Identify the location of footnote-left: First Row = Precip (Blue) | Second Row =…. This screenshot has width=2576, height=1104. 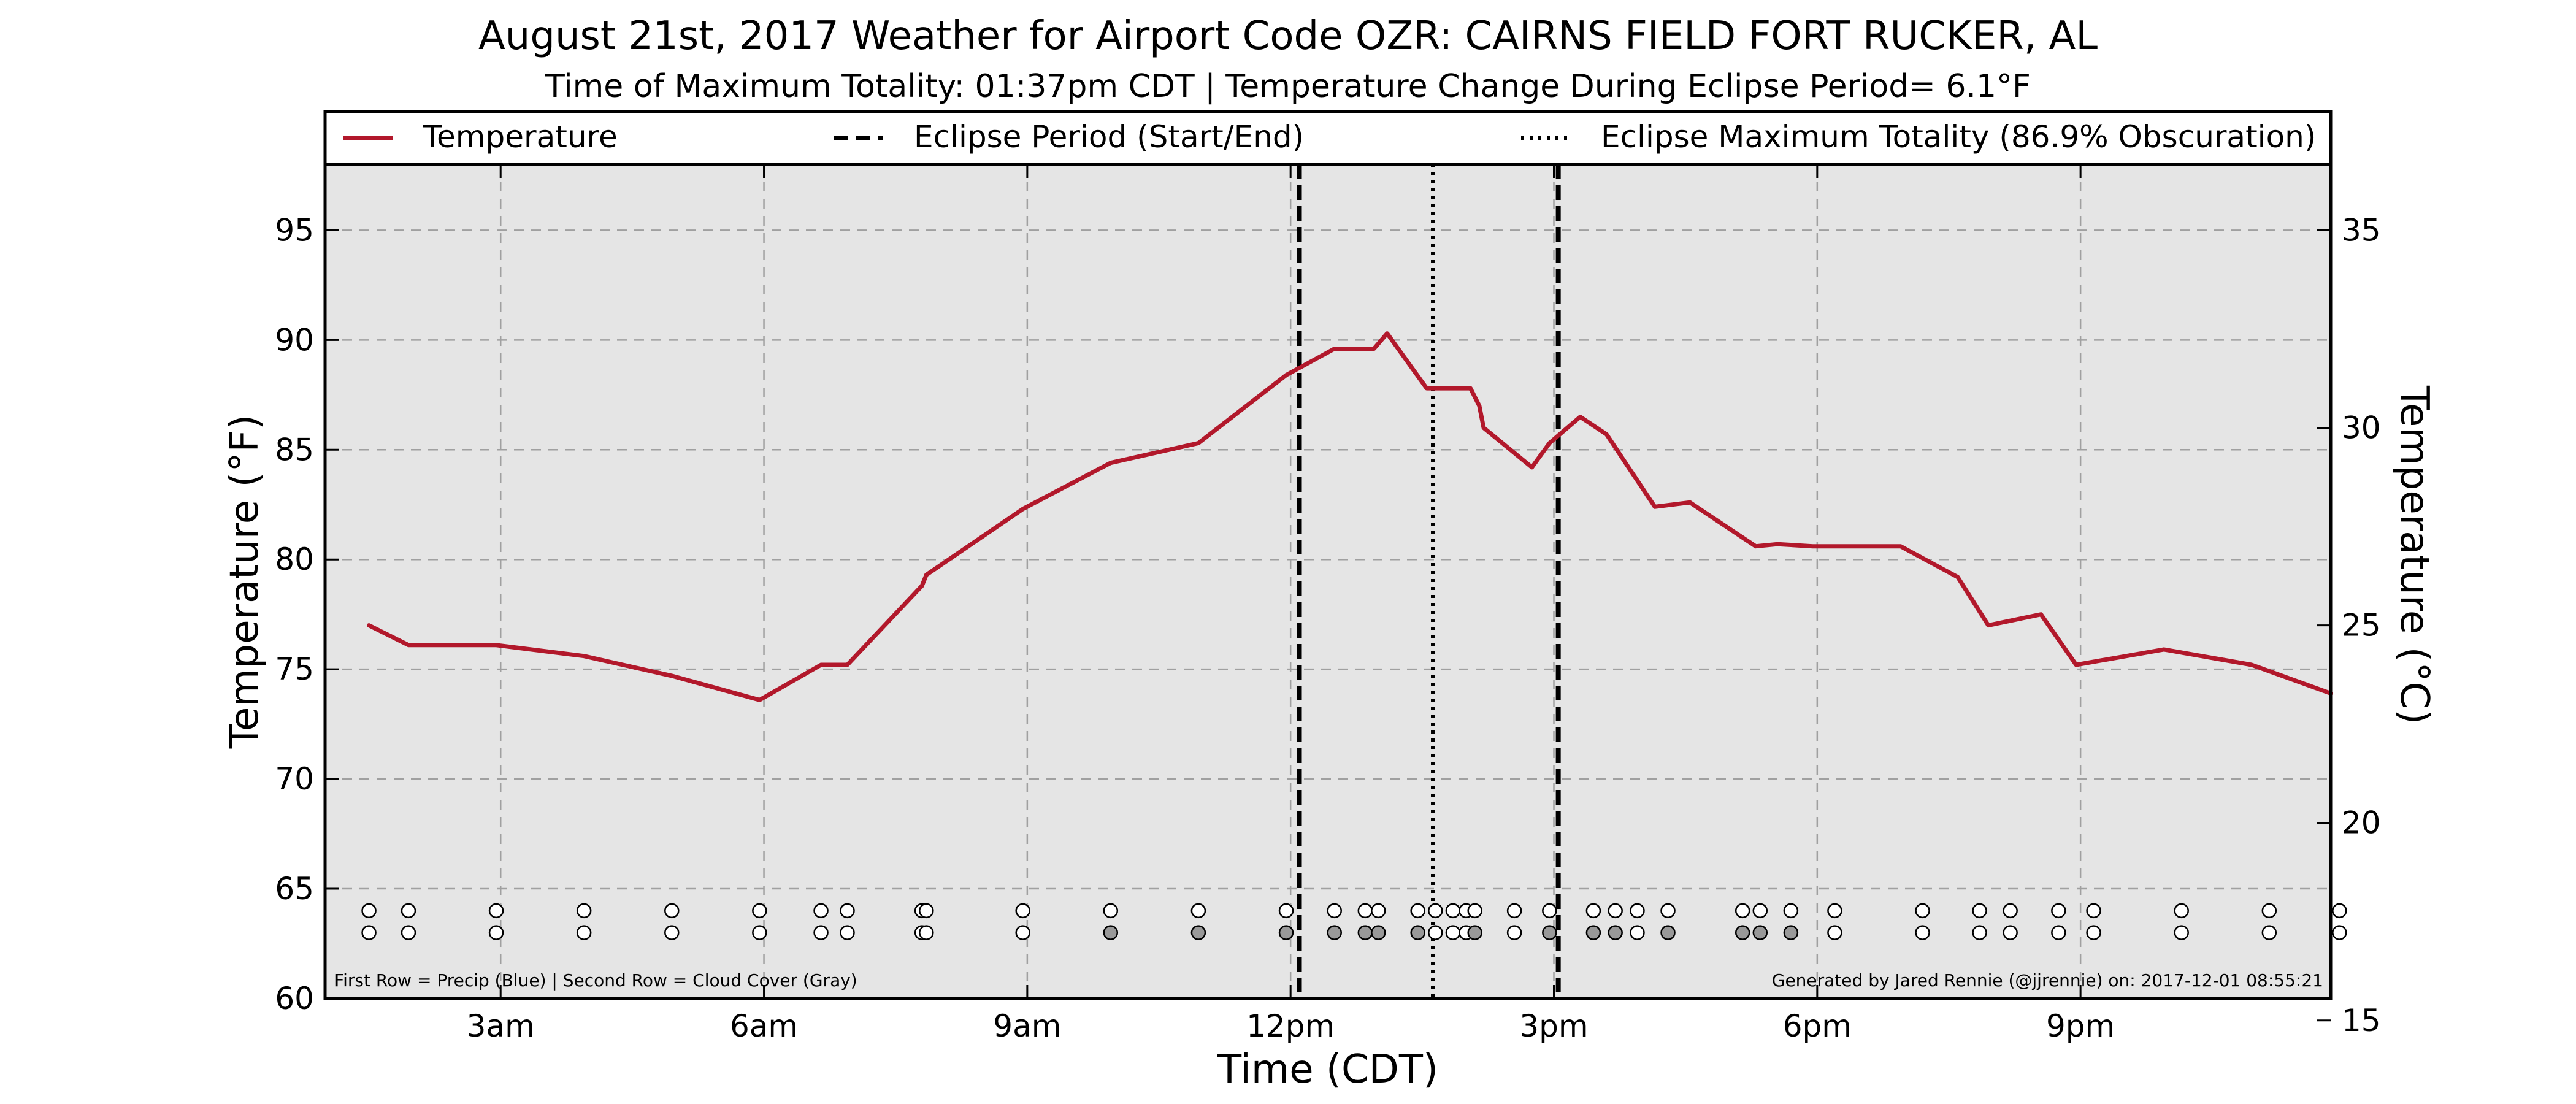
(595, 980).